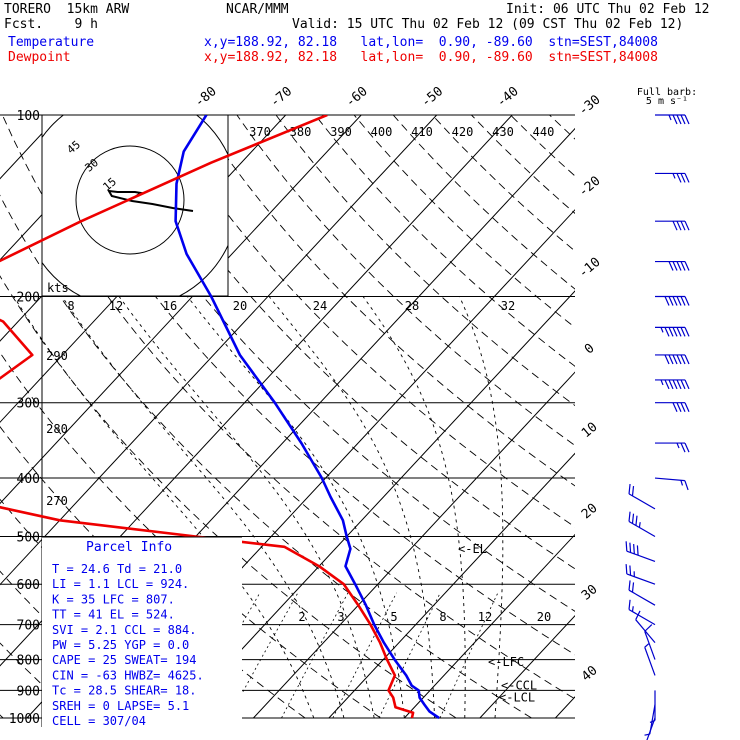 The height and width of the screenshot is (740, 740). What do you see at coordinates (357, 97) in the screenshot?
I see `isotherm-label: -60` at bounding box center [357, 97].